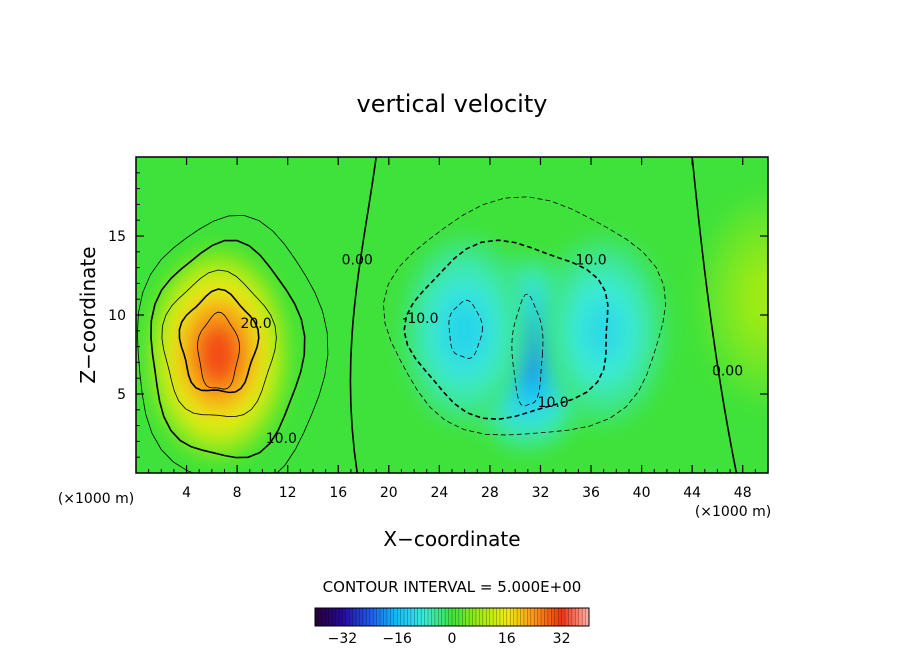  What do you see at coordinates (452, 587) in the screenshot?
I see `contour-interval-text: CONTOUR INTERVAL = 5.000E+00` at bounding box center [452, 587].